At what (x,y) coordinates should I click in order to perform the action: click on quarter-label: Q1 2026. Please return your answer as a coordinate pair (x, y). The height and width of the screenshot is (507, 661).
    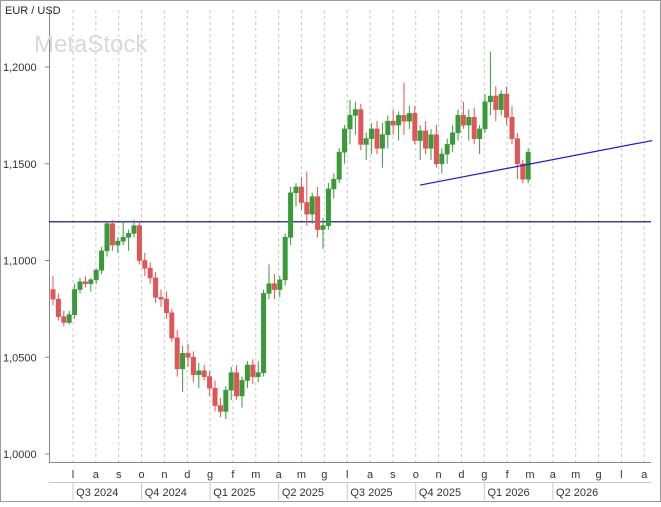
    Looking at the image, I should click on (508, 493).